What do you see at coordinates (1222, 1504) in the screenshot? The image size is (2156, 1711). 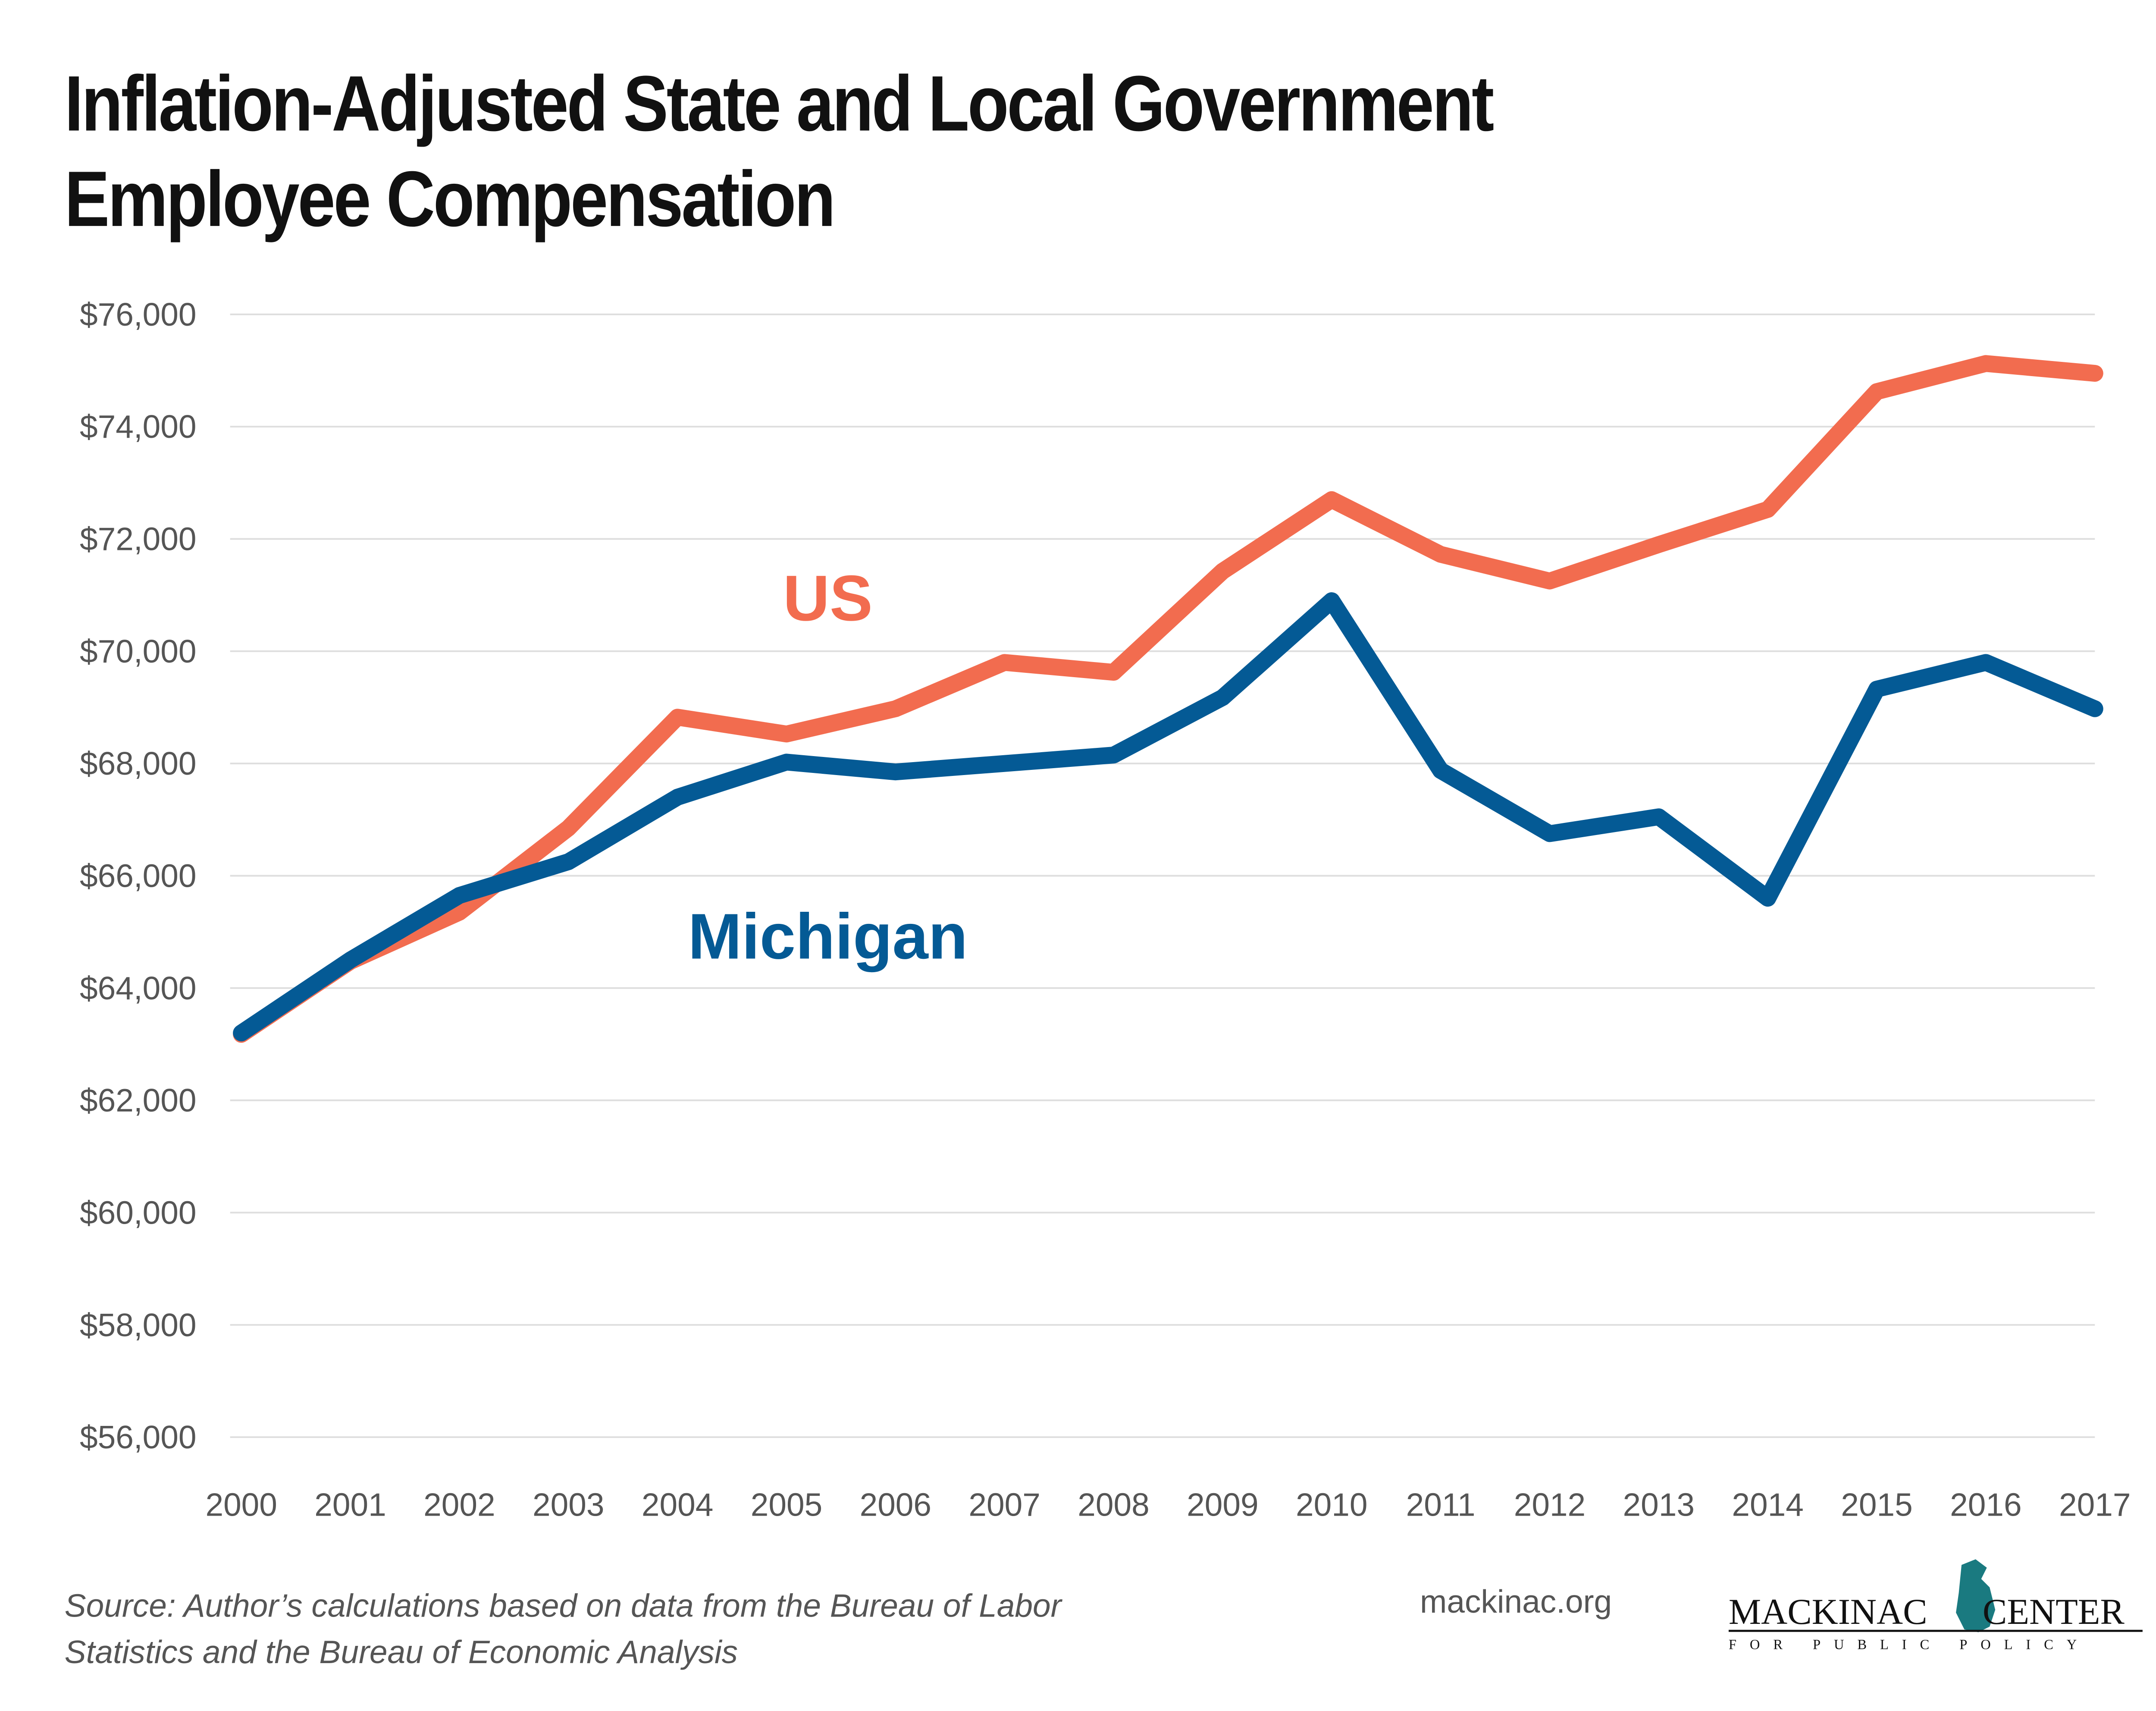 I see `x-tick-label: 2009` at bounding box center [1222, 1504].